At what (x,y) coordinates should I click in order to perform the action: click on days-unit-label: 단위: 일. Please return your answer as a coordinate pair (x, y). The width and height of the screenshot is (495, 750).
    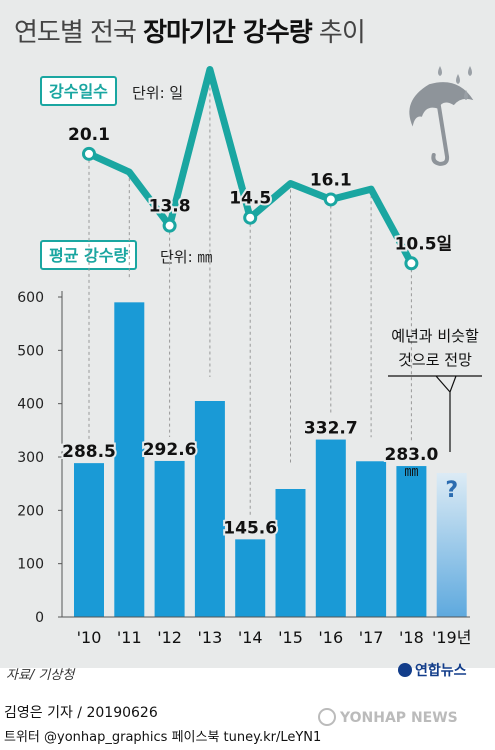
    Looking at the image, I should click on (158, 93).